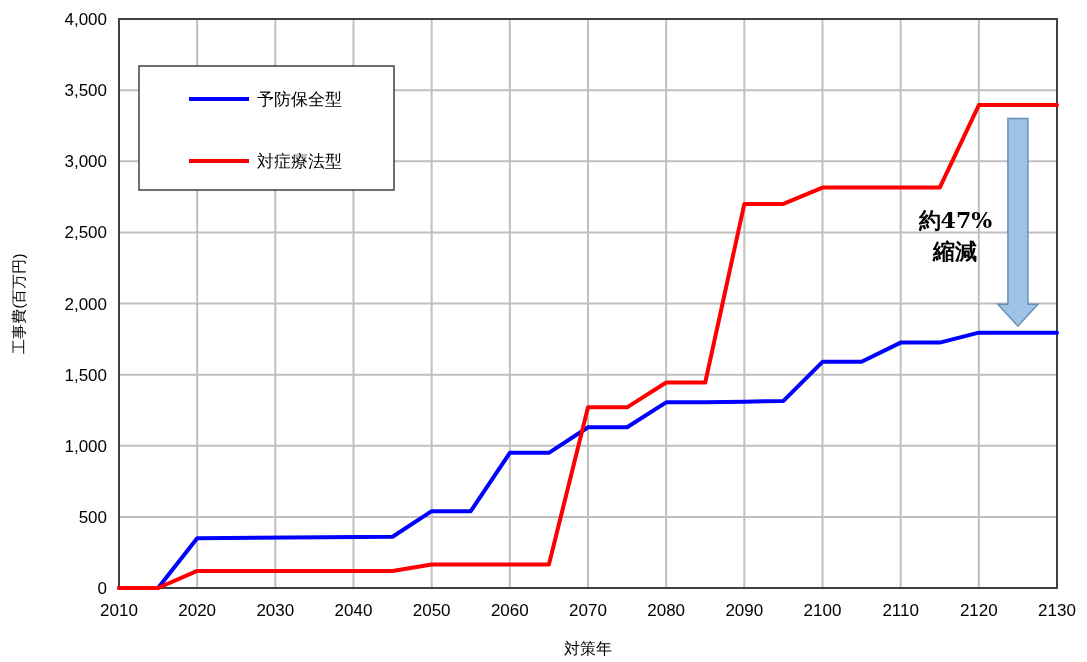 The height and width of the screenshot is (662, 1087). Describe the element at coordinates (955, 220) in the screenshot. I see `annotation: 約47%` at that location.